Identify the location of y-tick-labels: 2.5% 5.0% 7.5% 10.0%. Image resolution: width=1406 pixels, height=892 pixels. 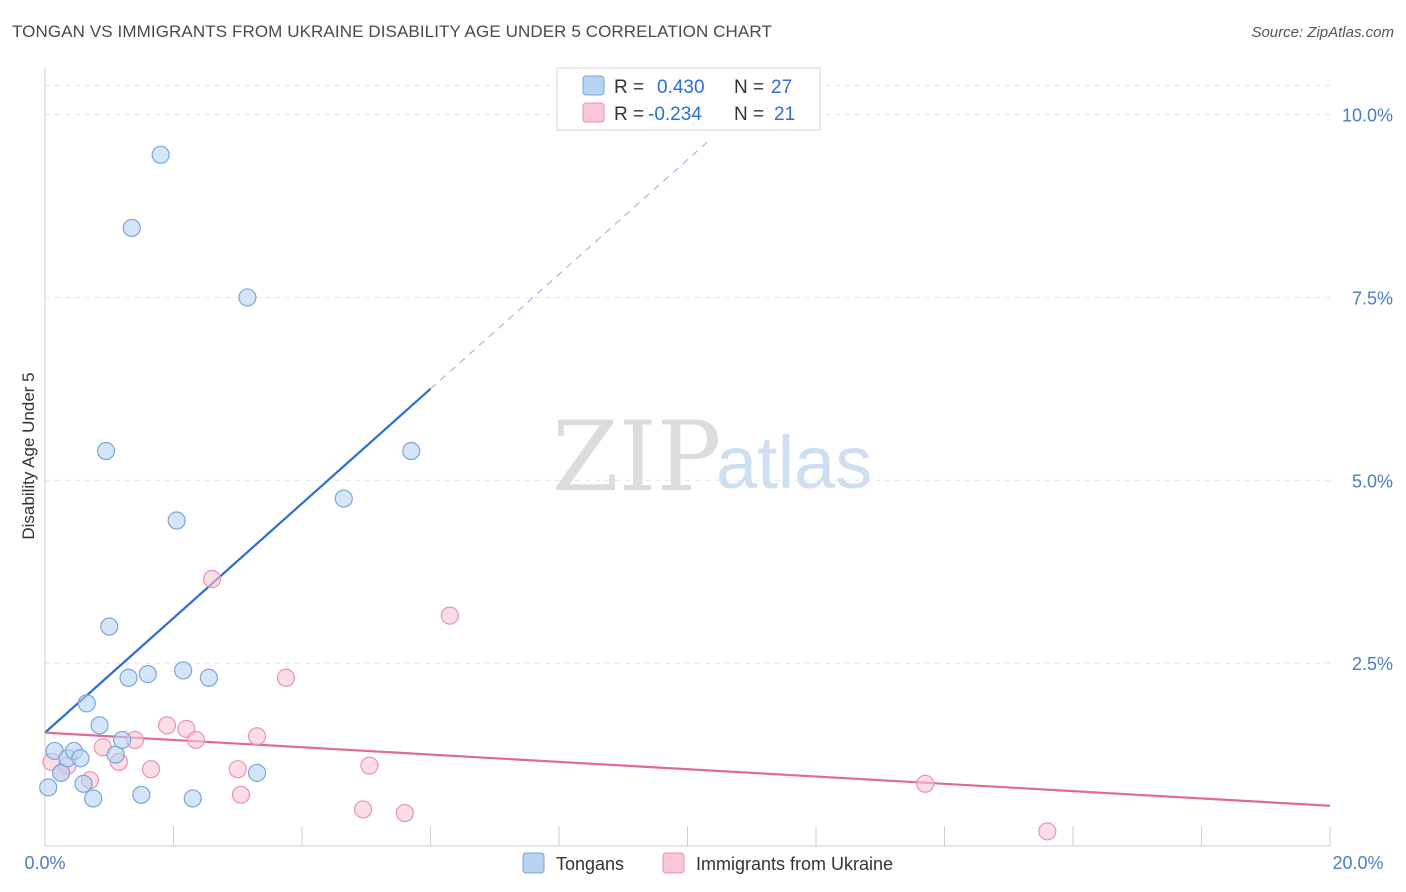
(1367, 390).